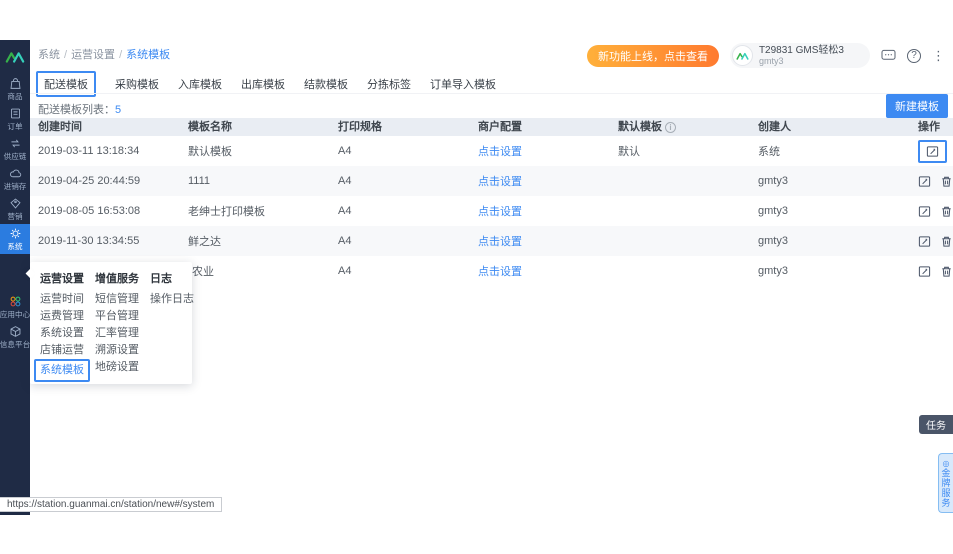 The width and height of the screenshot is (953, 554). What do you see at coordinates (680, 127) in the screenshot?
I see `column-header-default-template: 默认模板 i` at bounding box center [680, 127].